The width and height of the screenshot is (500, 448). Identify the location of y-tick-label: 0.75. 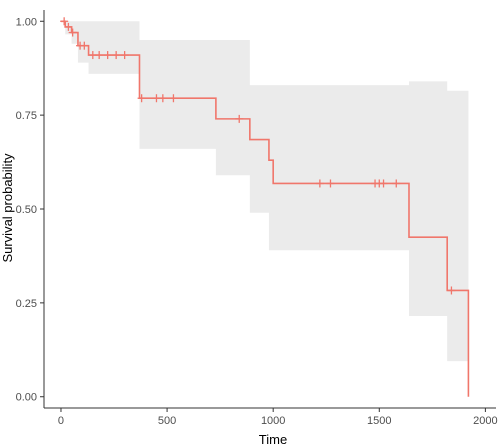
(26, 116).